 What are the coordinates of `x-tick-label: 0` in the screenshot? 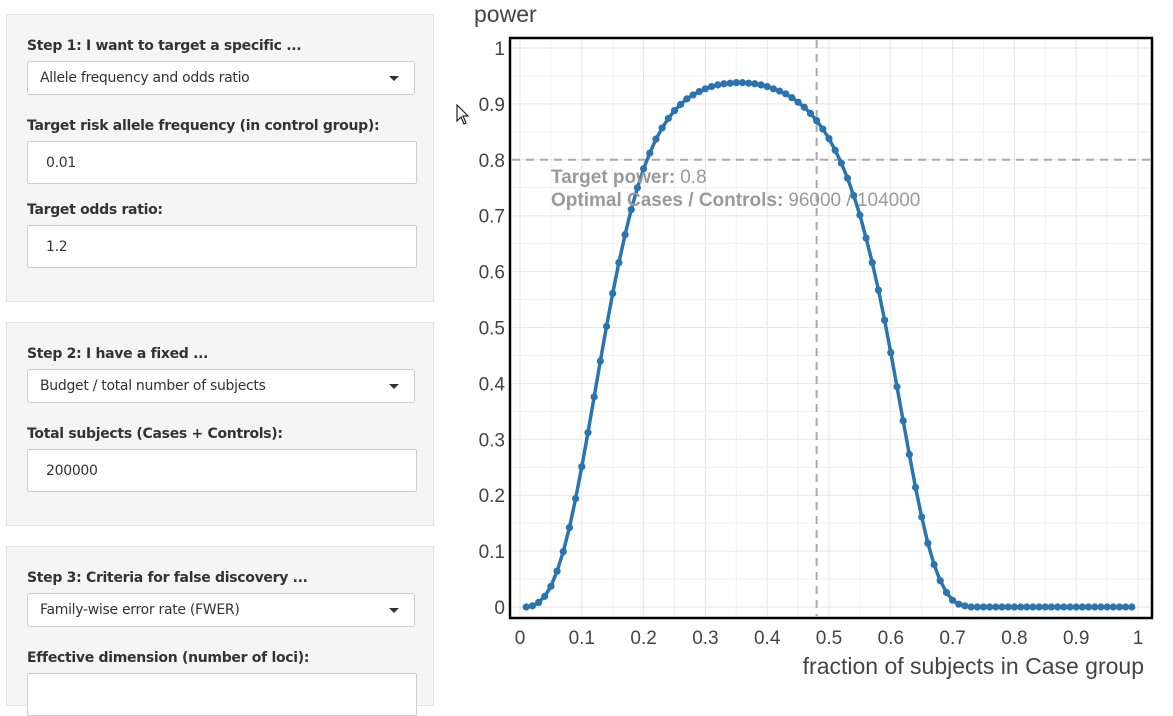 It's located at (520, 638).